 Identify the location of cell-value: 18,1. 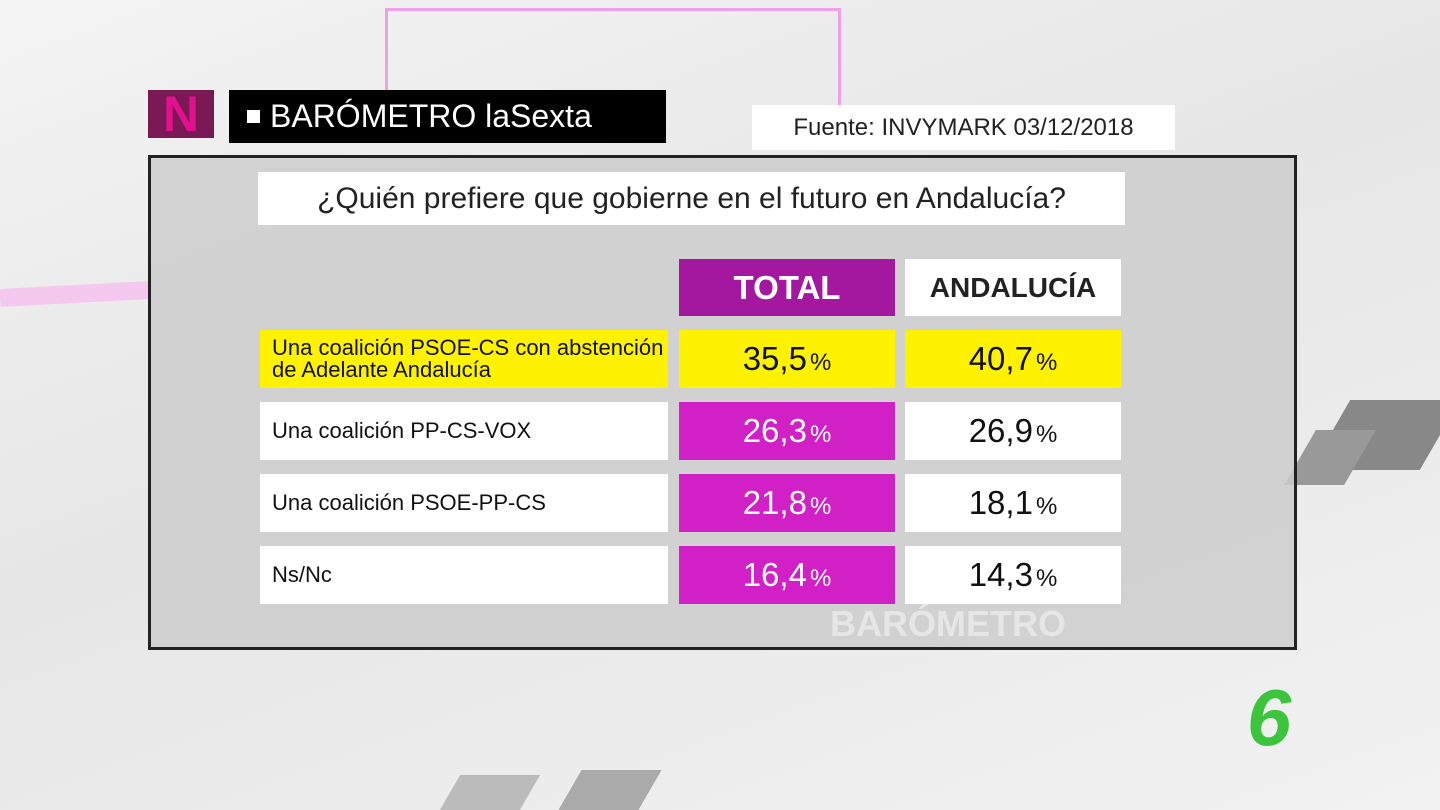
(1000, 502).